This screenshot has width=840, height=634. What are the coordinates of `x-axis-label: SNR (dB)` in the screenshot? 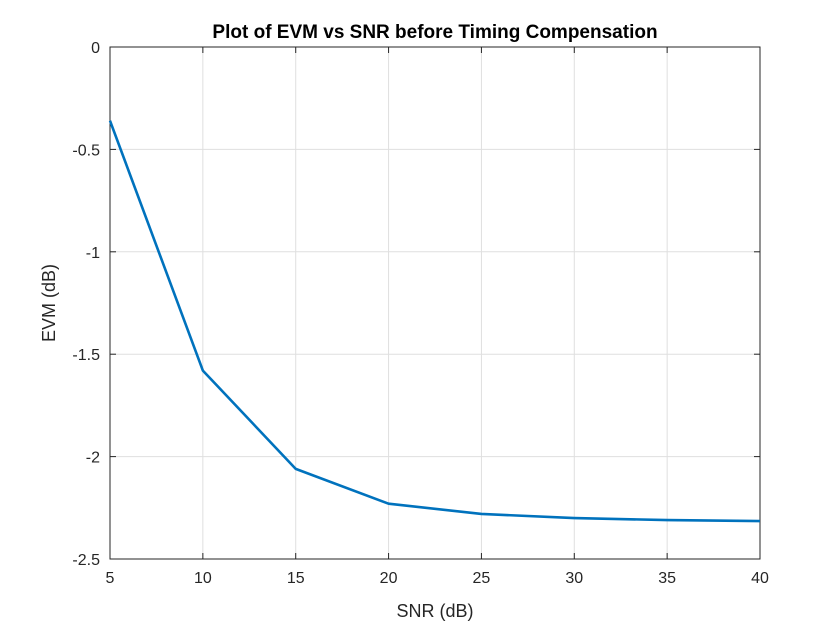 It's located at (434, 611).